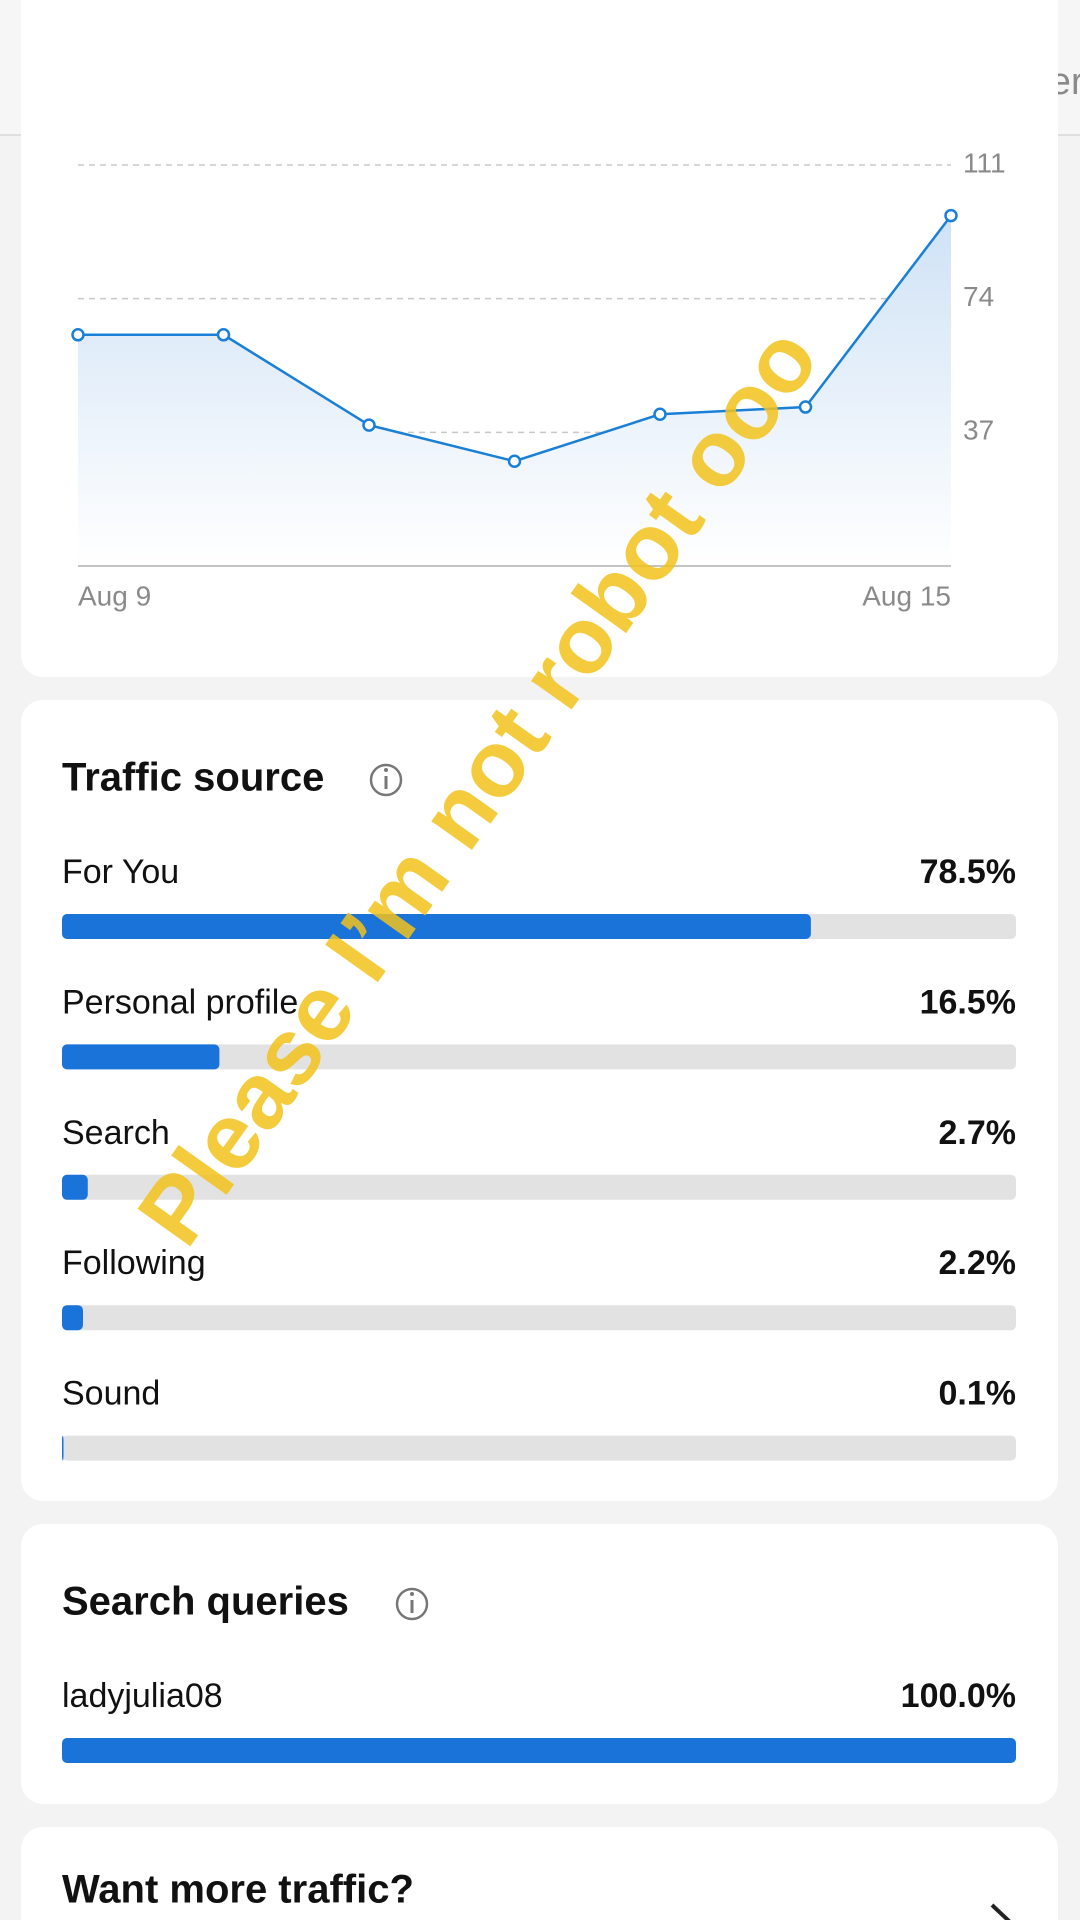  Describe the element at coordinates (978, 1394) in the screenshot. I see `row-value: 0.1%` at that location.